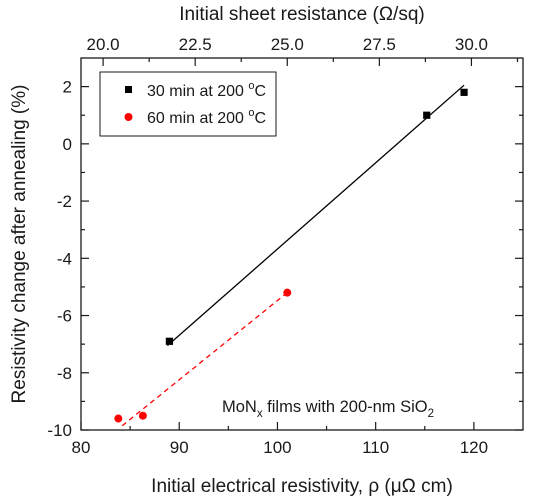  What do you see at coordinates (251, 86) in the screenshot?
I see `legend-label-30min-degree: o` at bounding box center [251, 86].